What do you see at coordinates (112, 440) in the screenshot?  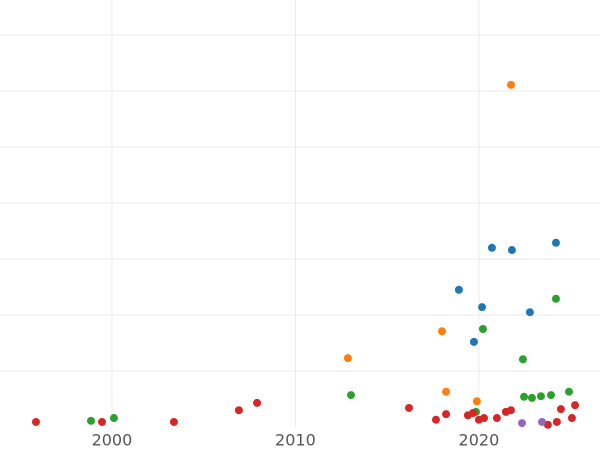 I see `x-tick-label: 2000` at bounding box center [112, 440].